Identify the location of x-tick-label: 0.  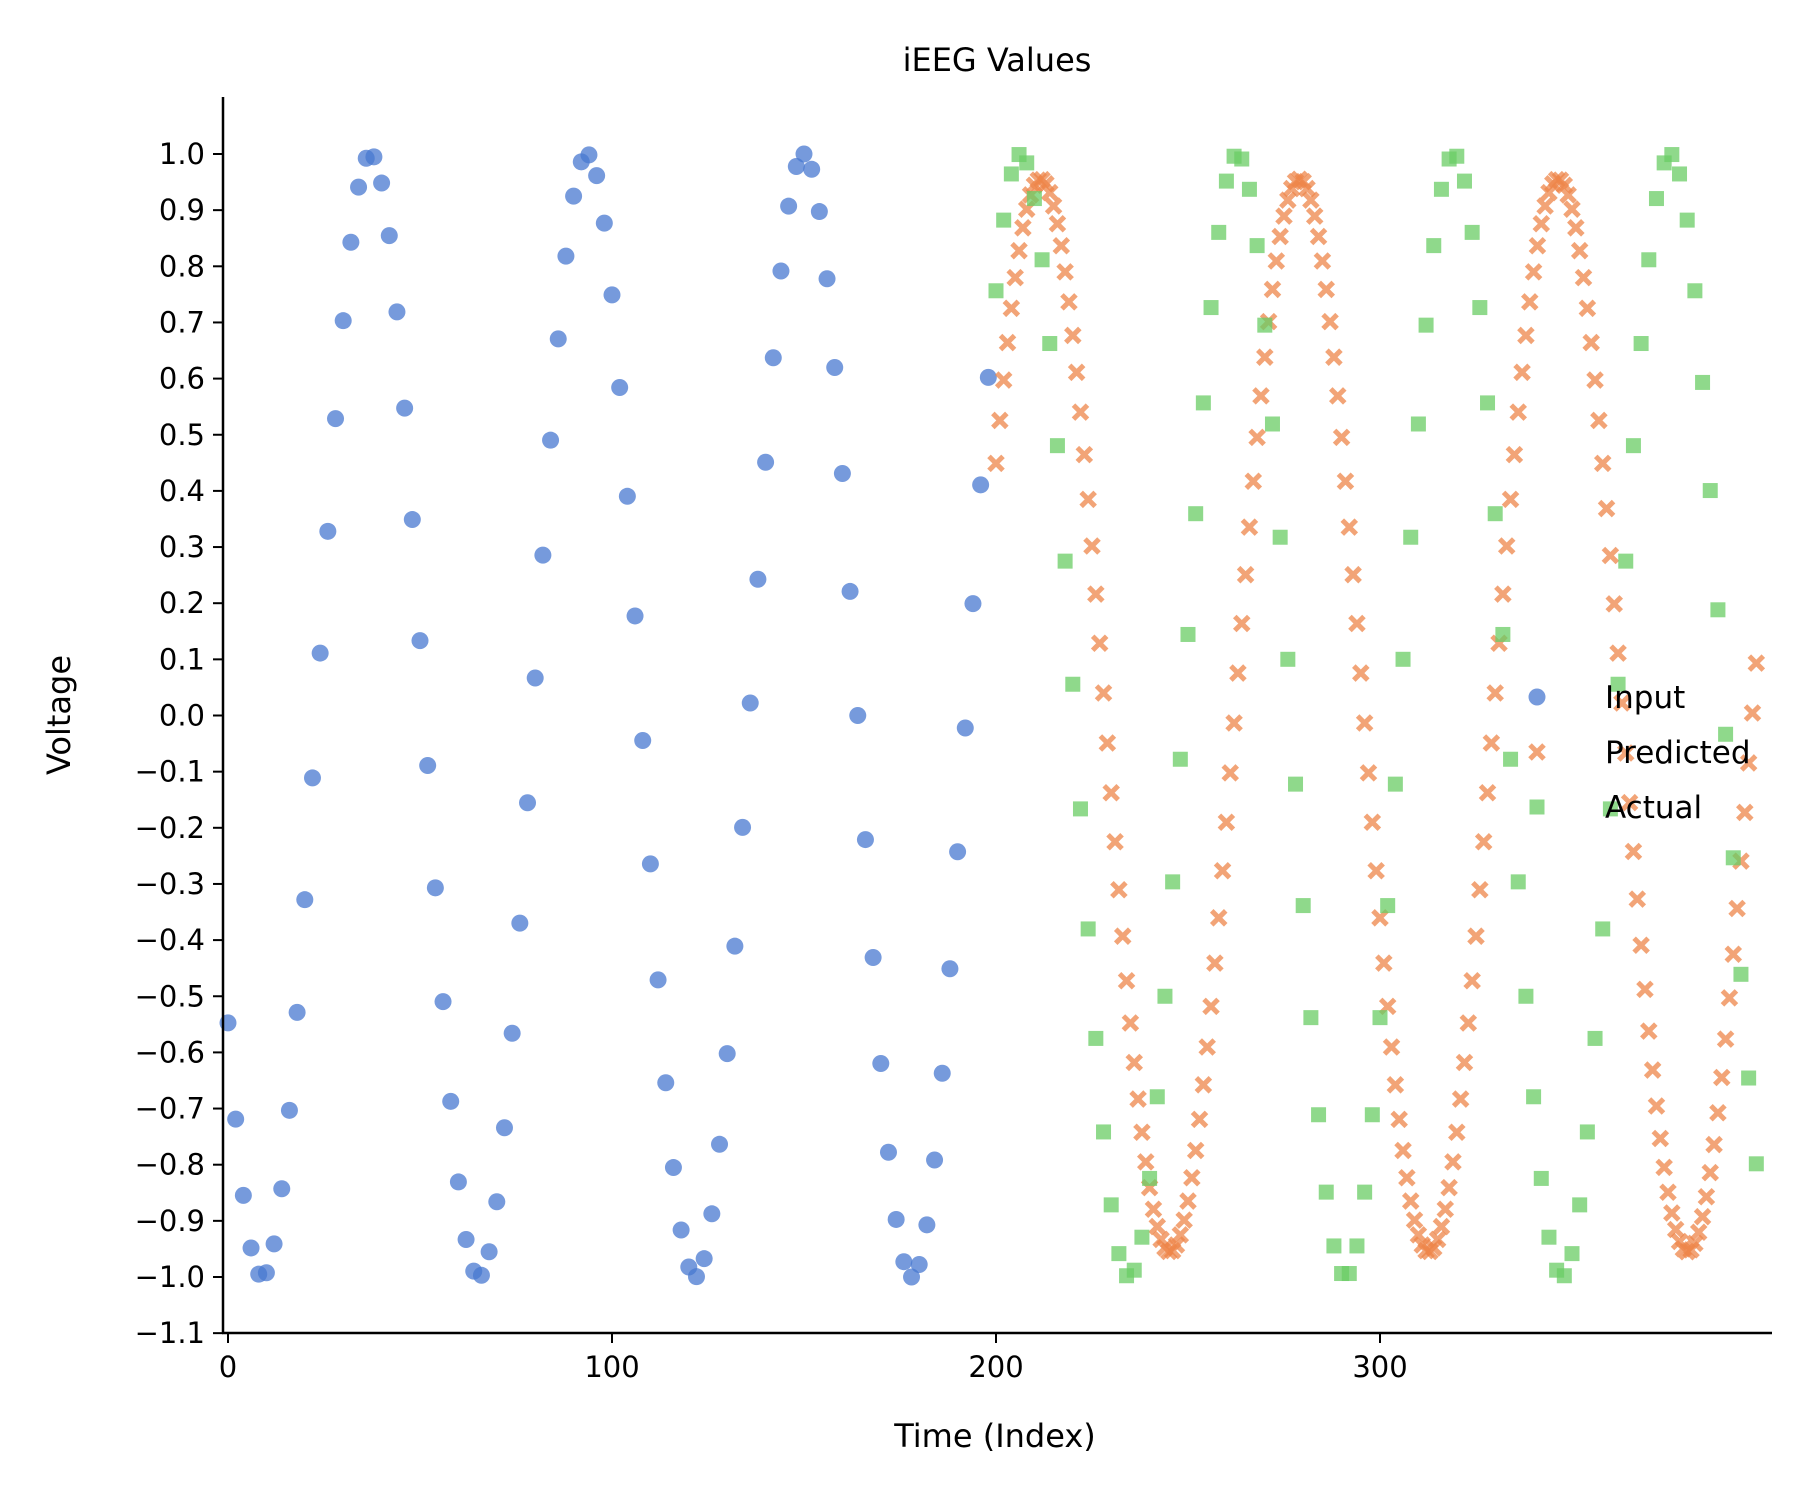
(228, 1367).